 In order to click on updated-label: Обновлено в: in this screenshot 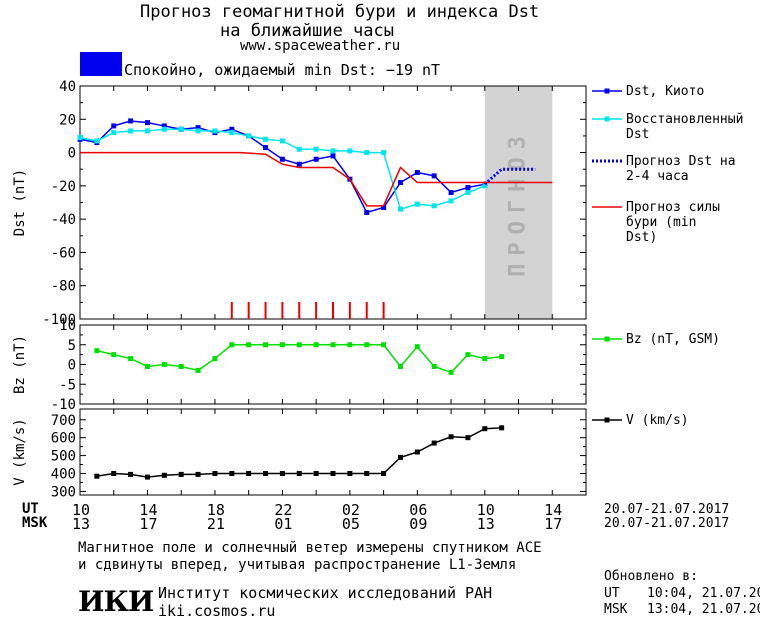, I will do `click(651, 576)`.